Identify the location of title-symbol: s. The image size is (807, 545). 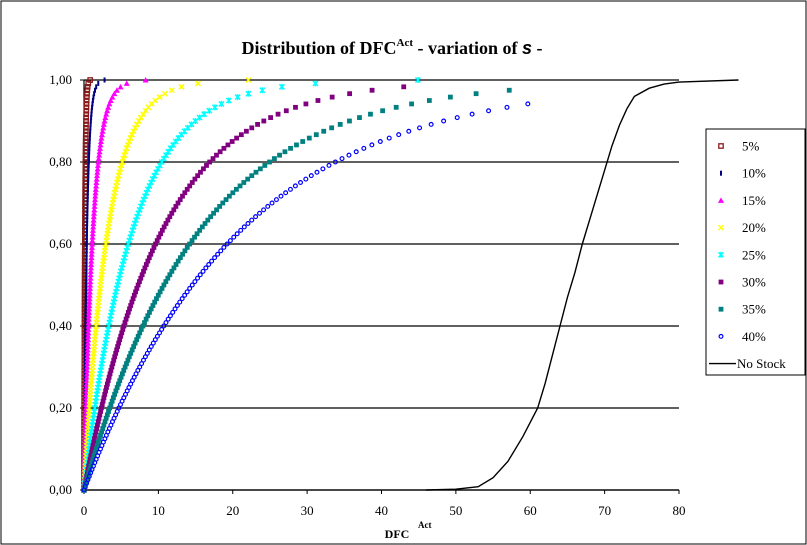
(527, 48).